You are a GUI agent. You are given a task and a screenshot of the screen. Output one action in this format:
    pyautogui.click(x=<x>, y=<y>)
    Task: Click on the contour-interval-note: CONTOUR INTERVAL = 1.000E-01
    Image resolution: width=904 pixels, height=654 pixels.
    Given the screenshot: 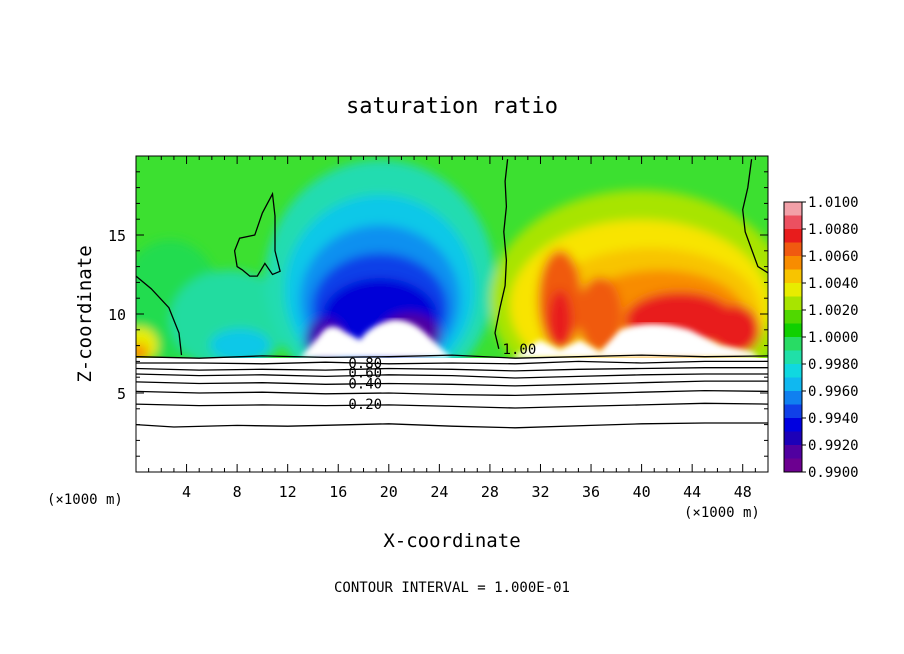 What is the action you would take?
    pyautogui.click(x=452, y=588)
    